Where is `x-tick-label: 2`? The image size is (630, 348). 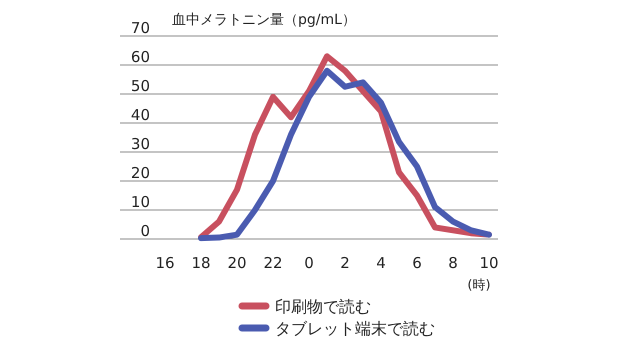 x-tick-label: 2 is located at coordinates (345, 263).